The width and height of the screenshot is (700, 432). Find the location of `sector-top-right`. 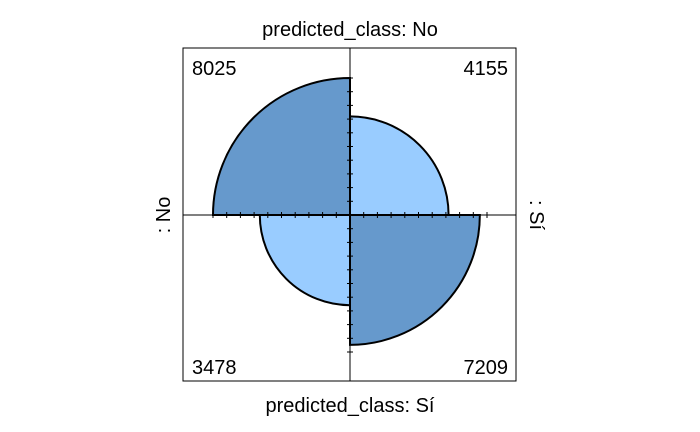

sector-top-right is located at coordinates (399, 165).